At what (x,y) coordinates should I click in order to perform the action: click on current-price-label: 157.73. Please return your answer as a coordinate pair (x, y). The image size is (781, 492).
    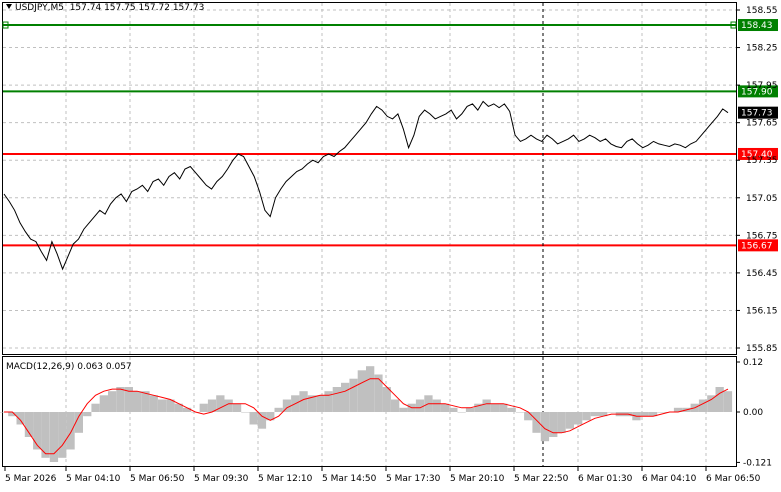
    Looking at the image, I should click on (757, 114).